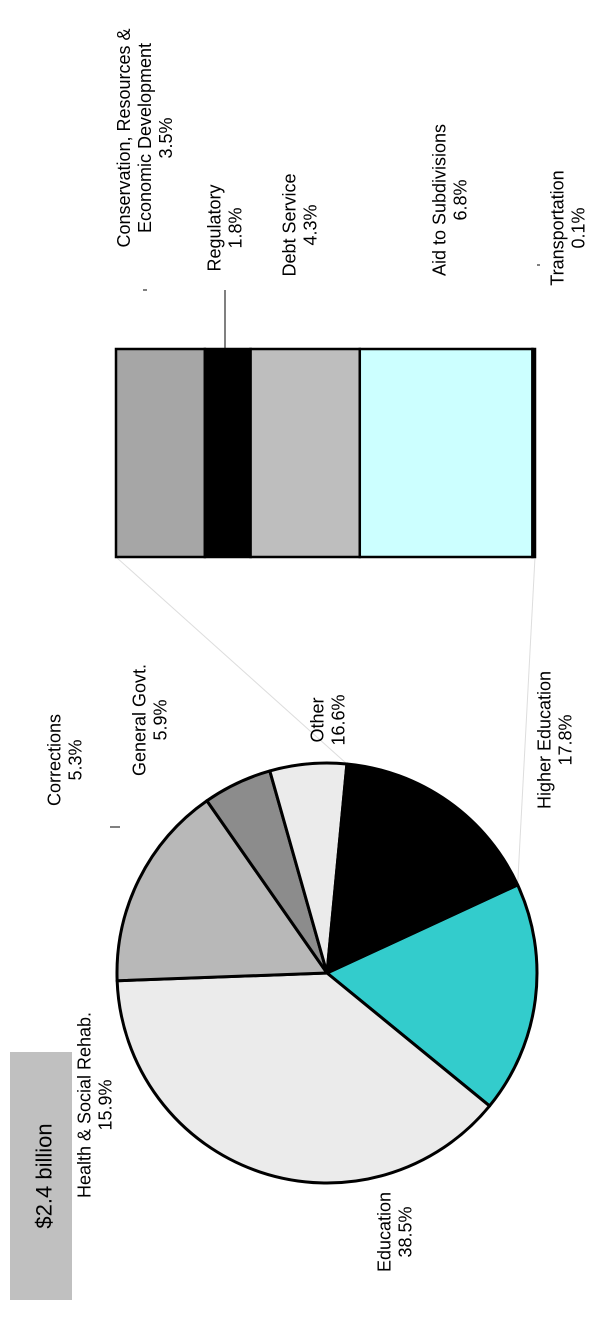  What do you see at coordinates (124, 137) in the screenshot?
I see `bar-label-conservation-resources-economic-development-line: Conservation, Resources &` at bounding box center [124, 137].